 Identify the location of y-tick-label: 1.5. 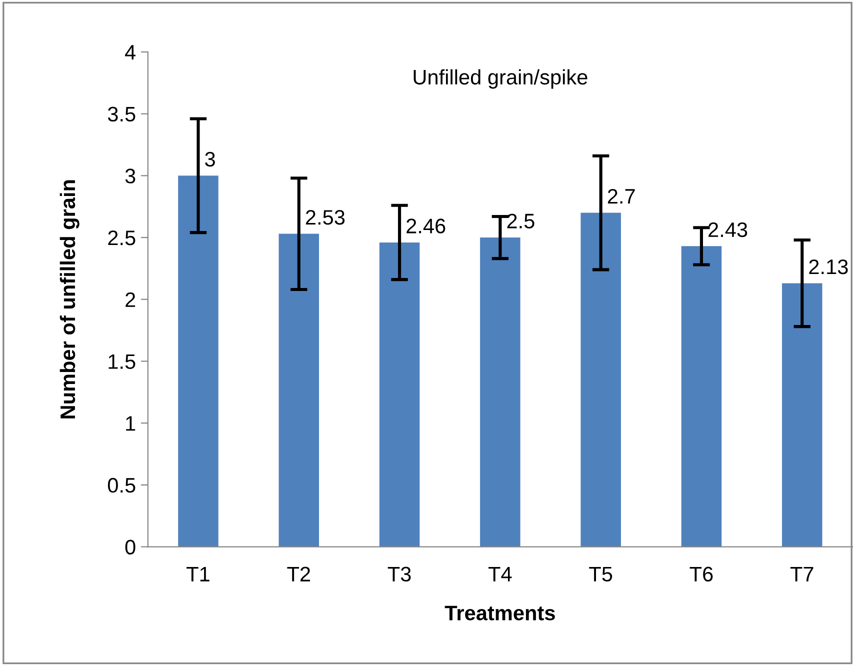
(122, 361).